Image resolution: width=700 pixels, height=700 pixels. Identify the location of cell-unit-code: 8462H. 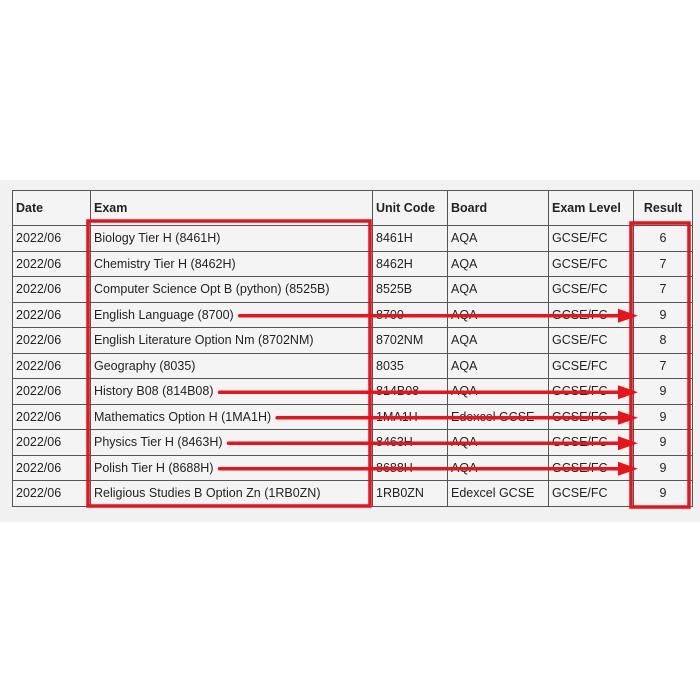
(410, 263).